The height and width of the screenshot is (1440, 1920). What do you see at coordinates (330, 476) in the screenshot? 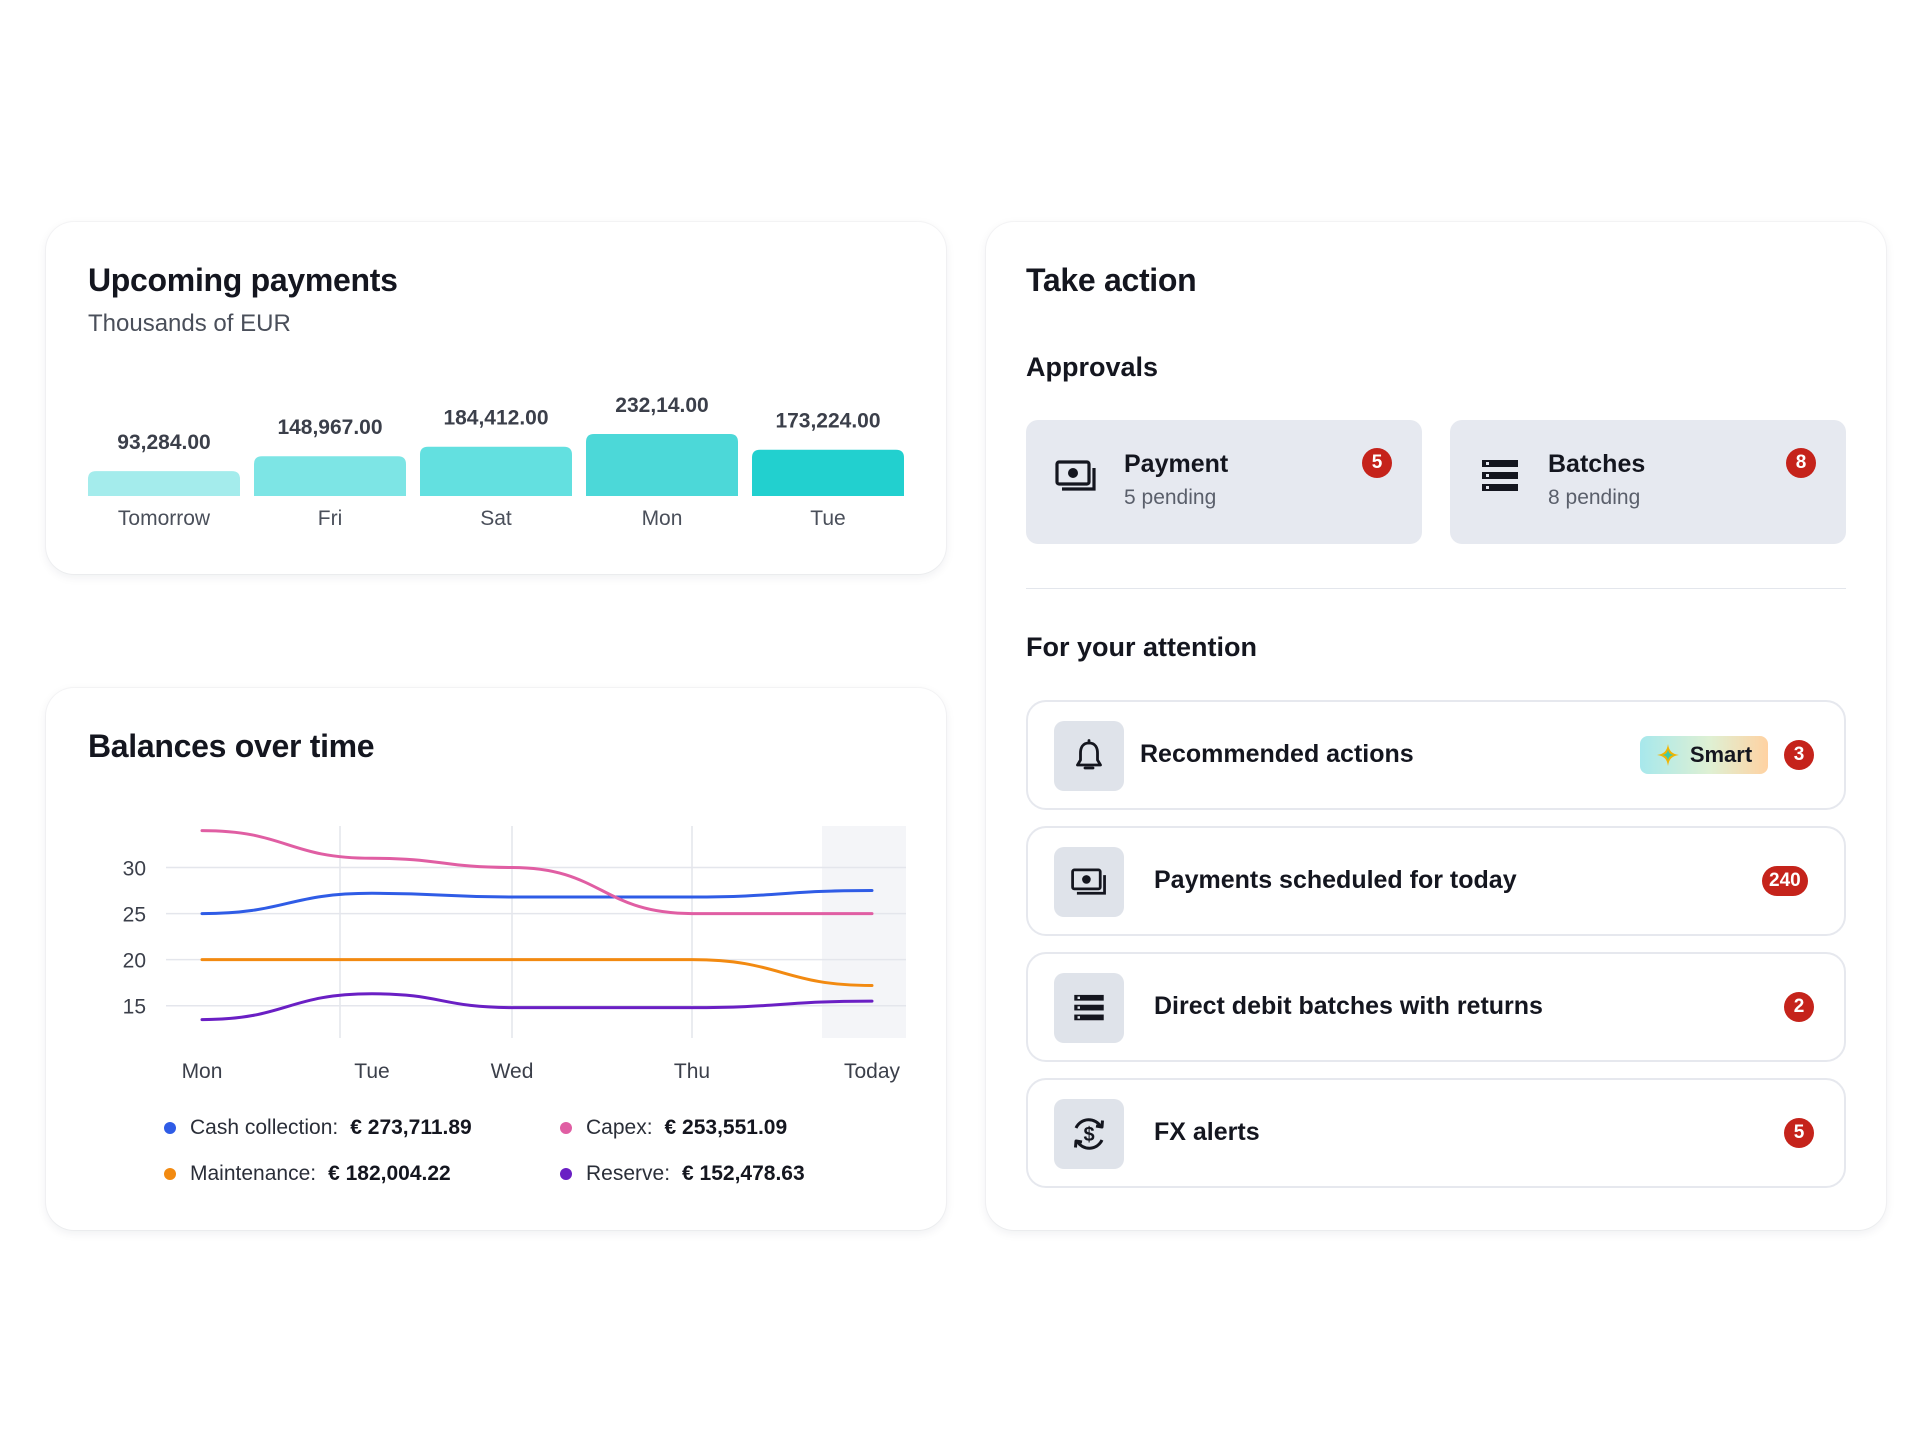
I see `bar-fri` at bounding box center [330, 476].